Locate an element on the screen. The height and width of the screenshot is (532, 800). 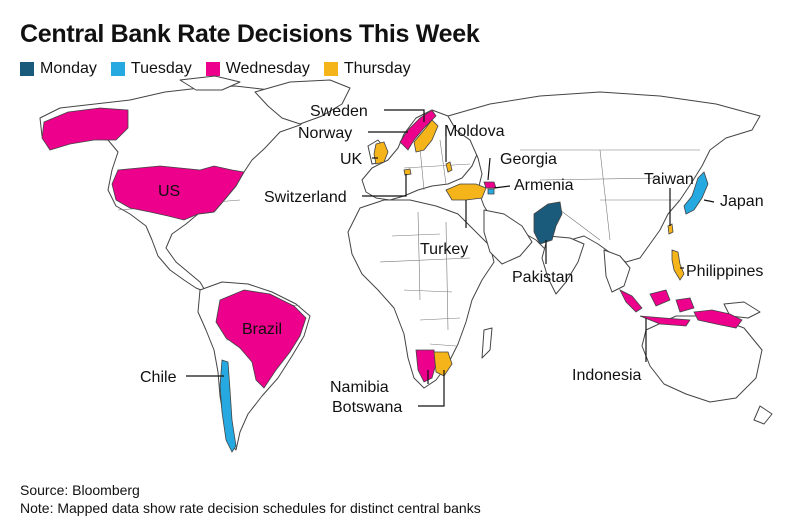
country-chile is located at coordinates (228, 406).